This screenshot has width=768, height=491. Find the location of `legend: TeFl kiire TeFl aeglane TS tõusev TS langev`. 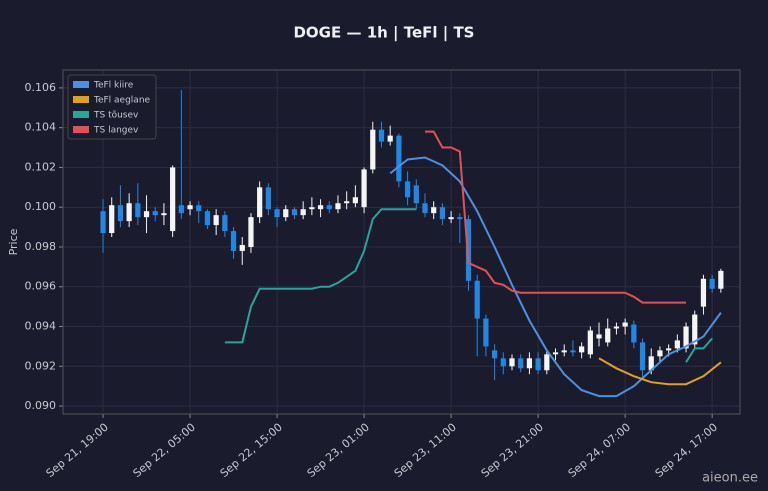

legend: TeFl kiire TeFl aeglane TS tõusev TS langev is located at coordinates (112, 107).